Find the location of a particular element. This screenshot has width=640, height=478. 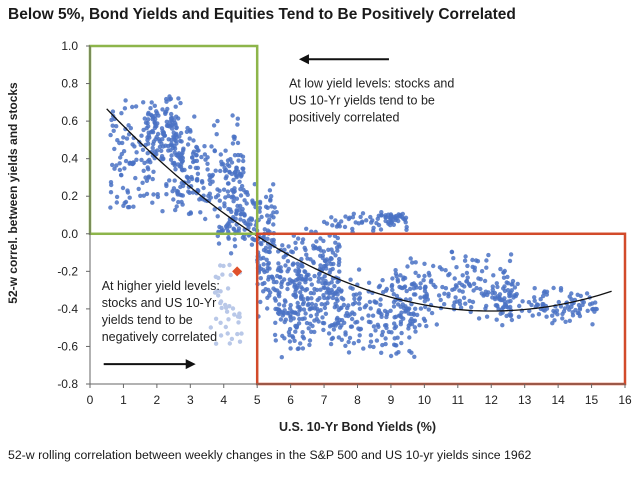

x-tick-label: 0 is located at coordinates (90, 400).